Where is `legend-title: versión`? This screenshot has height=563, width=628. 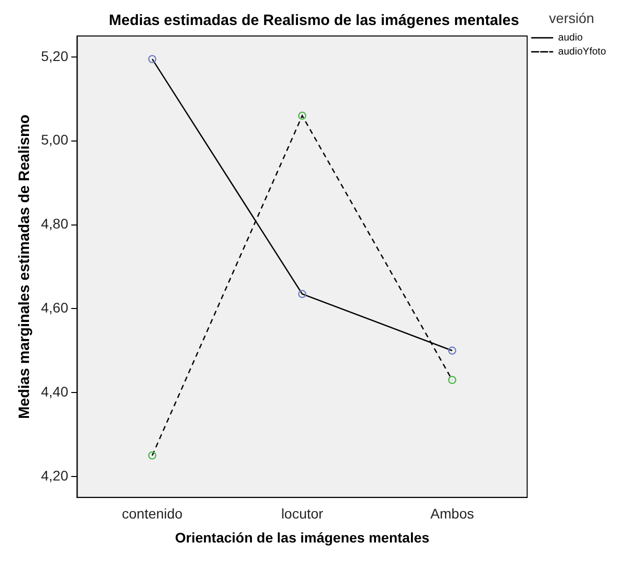 legend-title: versión is located at coordinates (571, 18).